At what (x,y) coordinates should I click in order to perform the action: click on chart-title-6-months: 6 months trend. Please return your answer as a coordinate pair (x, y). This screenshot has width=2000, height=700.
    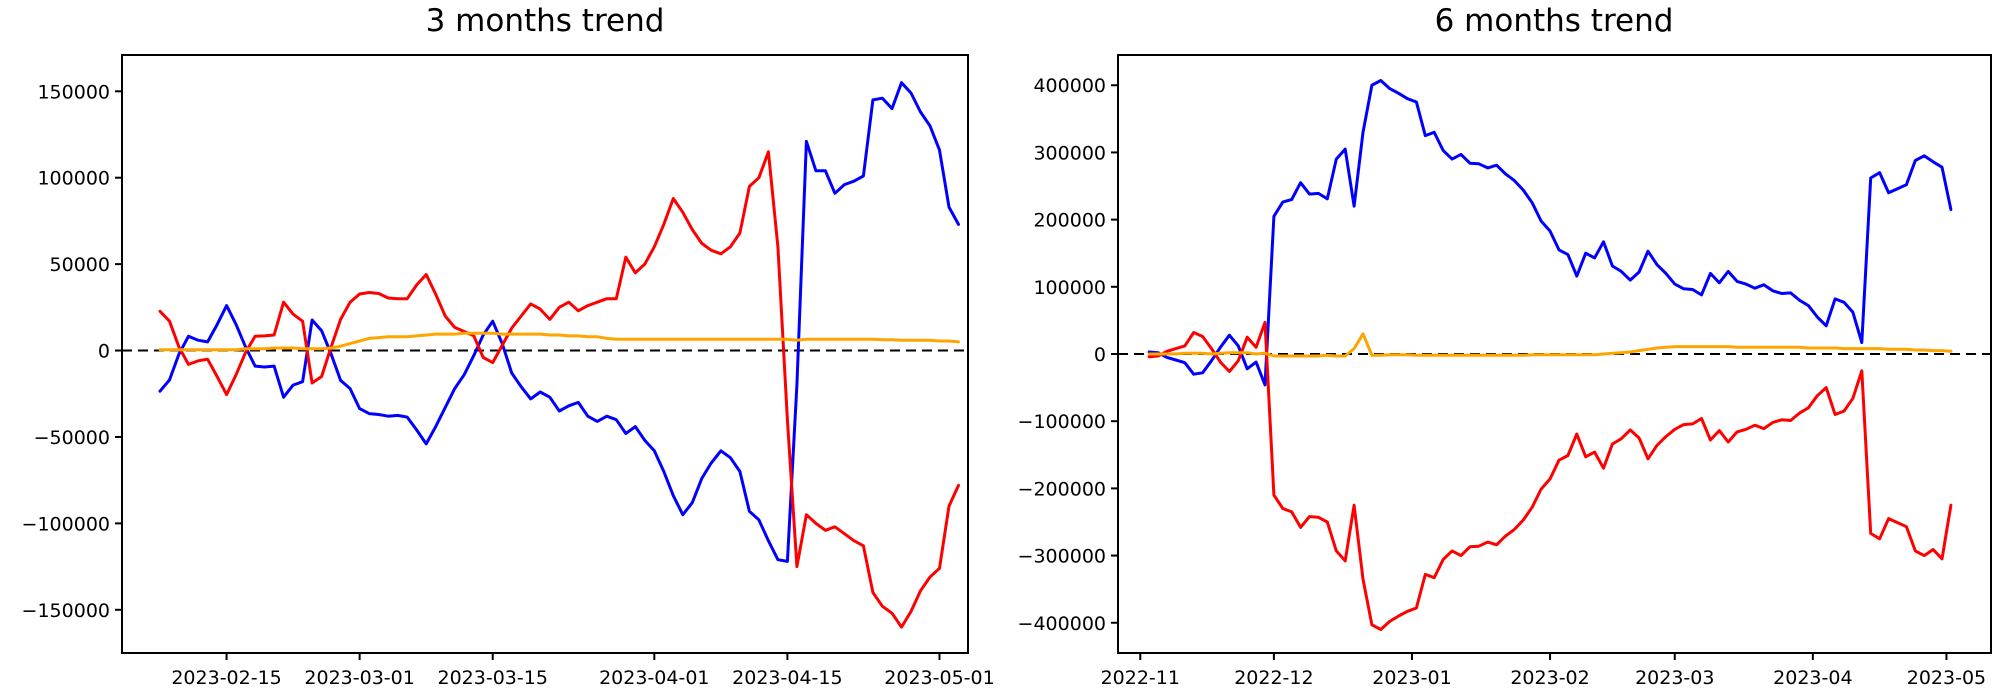
    Looking at the image, I should click on (1554, 21).